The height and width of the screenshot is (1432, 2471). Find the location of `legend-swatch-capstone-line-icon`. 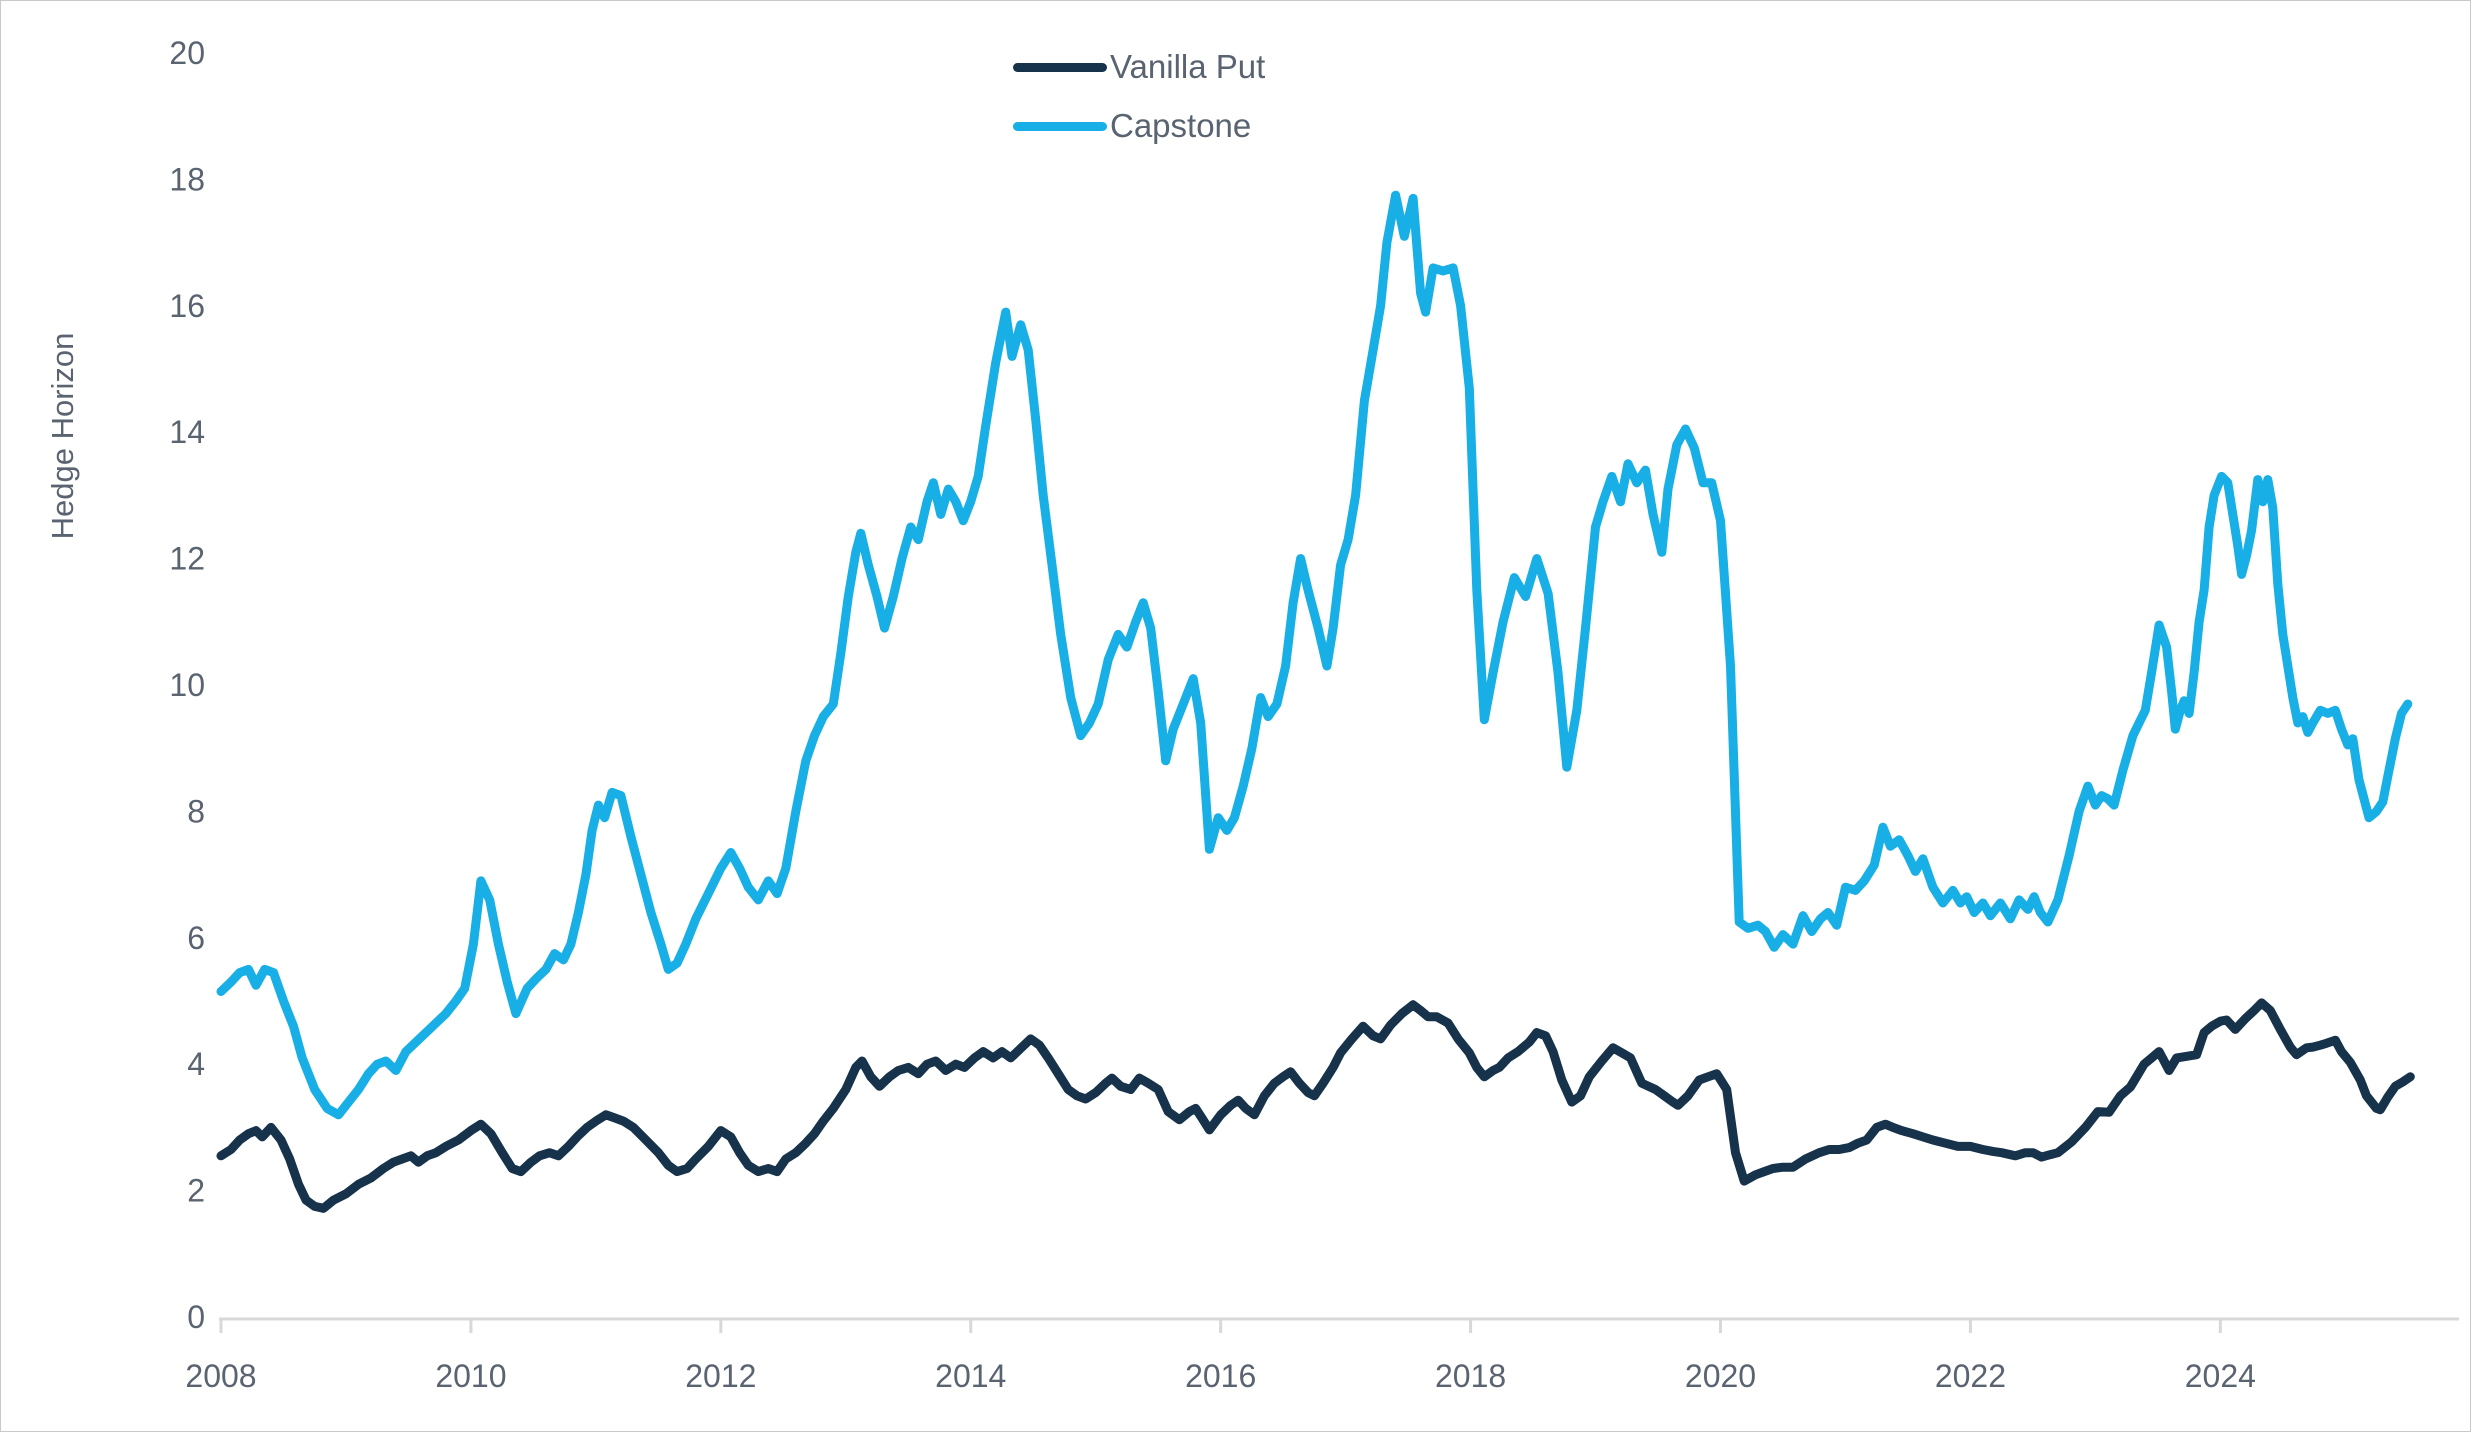

legend-swatch-capstone-line-icon is located at coordinates (1060, 126).